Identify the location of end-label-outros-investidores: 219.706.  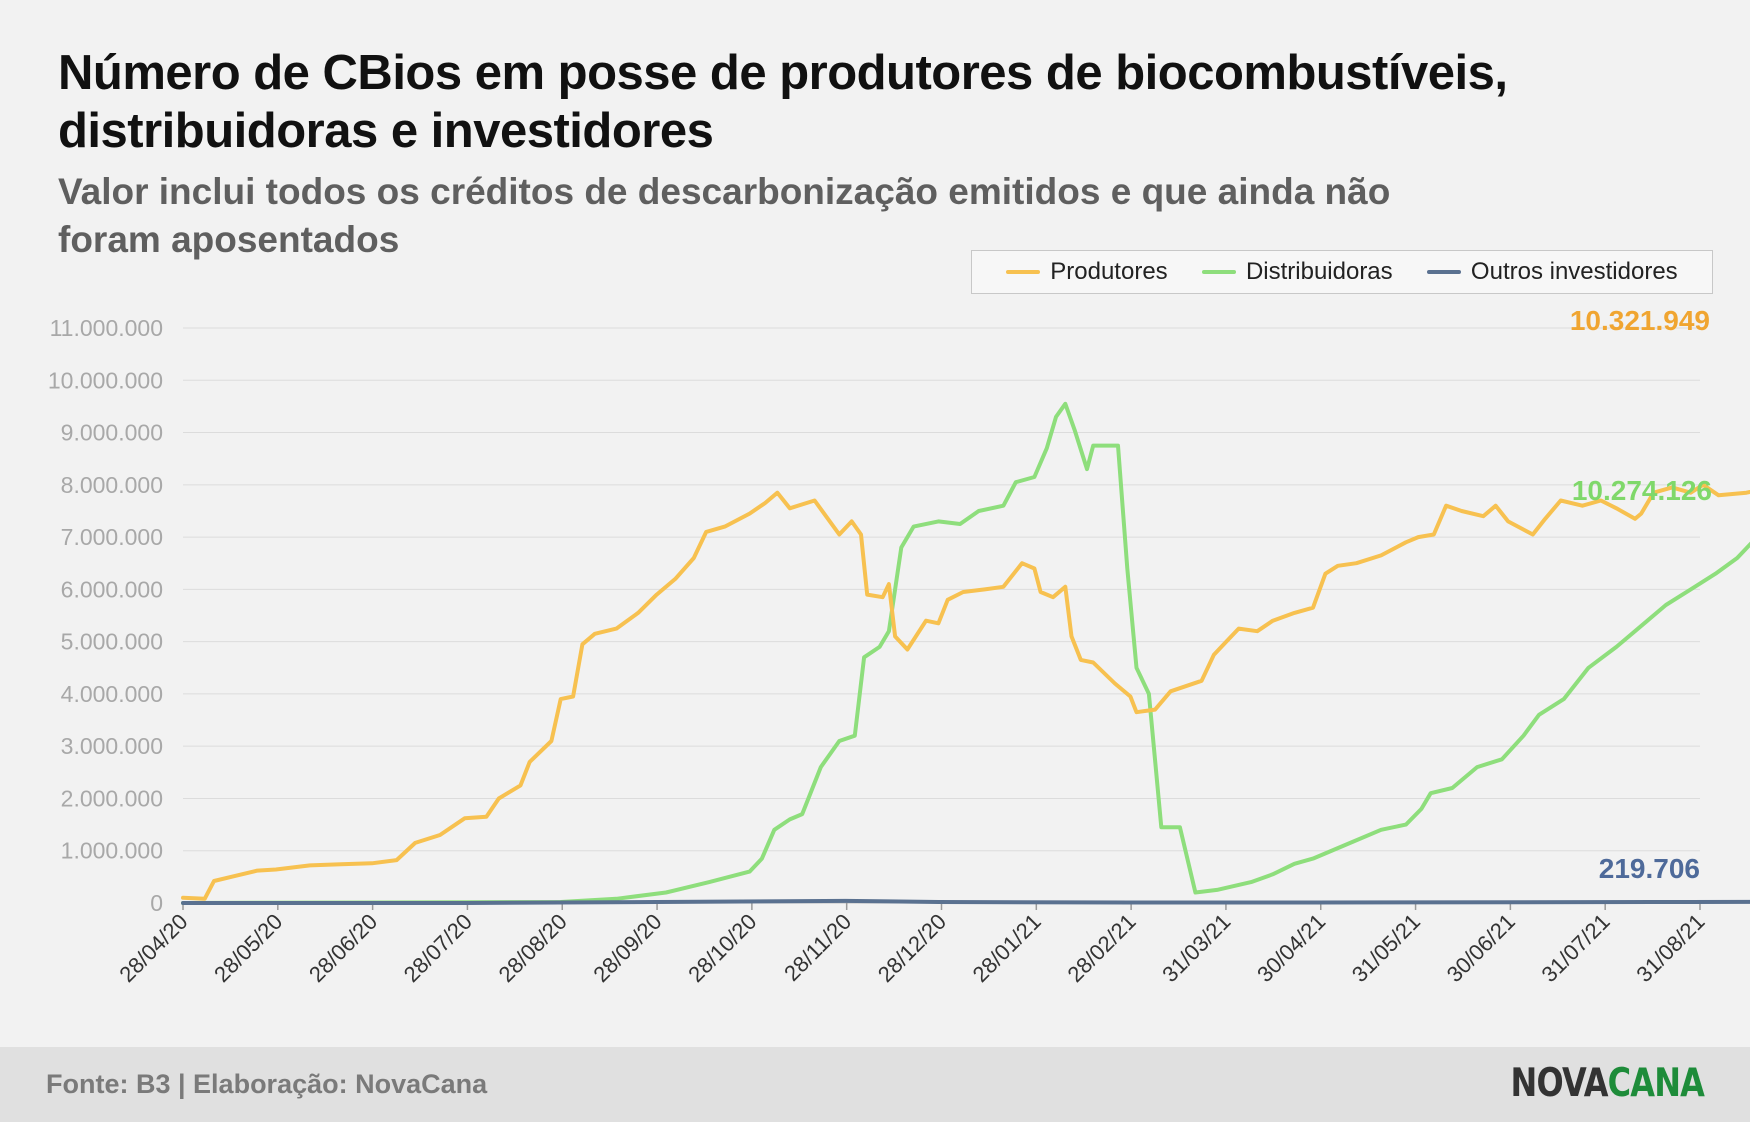
(1649, 868).